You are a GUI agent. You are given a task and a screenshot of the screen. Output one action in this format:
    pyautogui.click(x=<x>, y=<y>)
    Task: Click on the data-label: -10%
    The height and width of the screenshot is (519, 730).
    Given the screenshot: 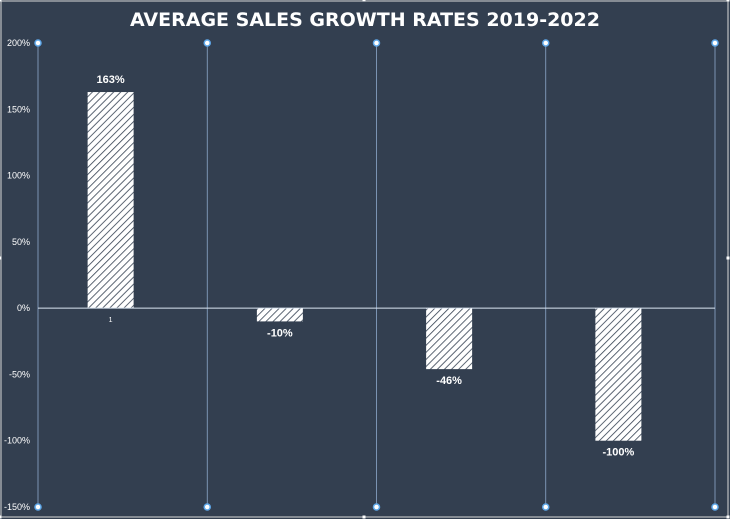 What is the action you would take?
    pyautogui.click(x=280, y=333)
    